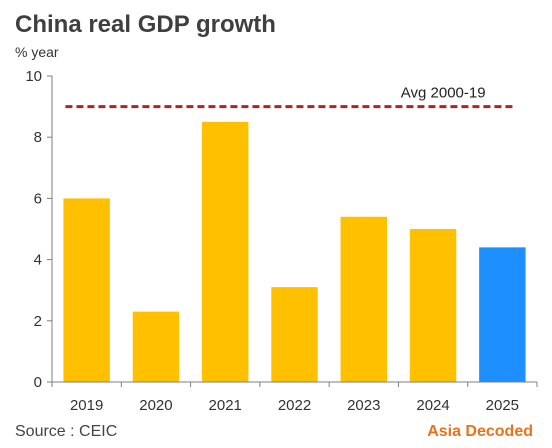  What do you see at coordinates (39, 229) in the screenshot?
I see `y-axis: 0 2 4 6 8 10` at bounding box center [39, 229].